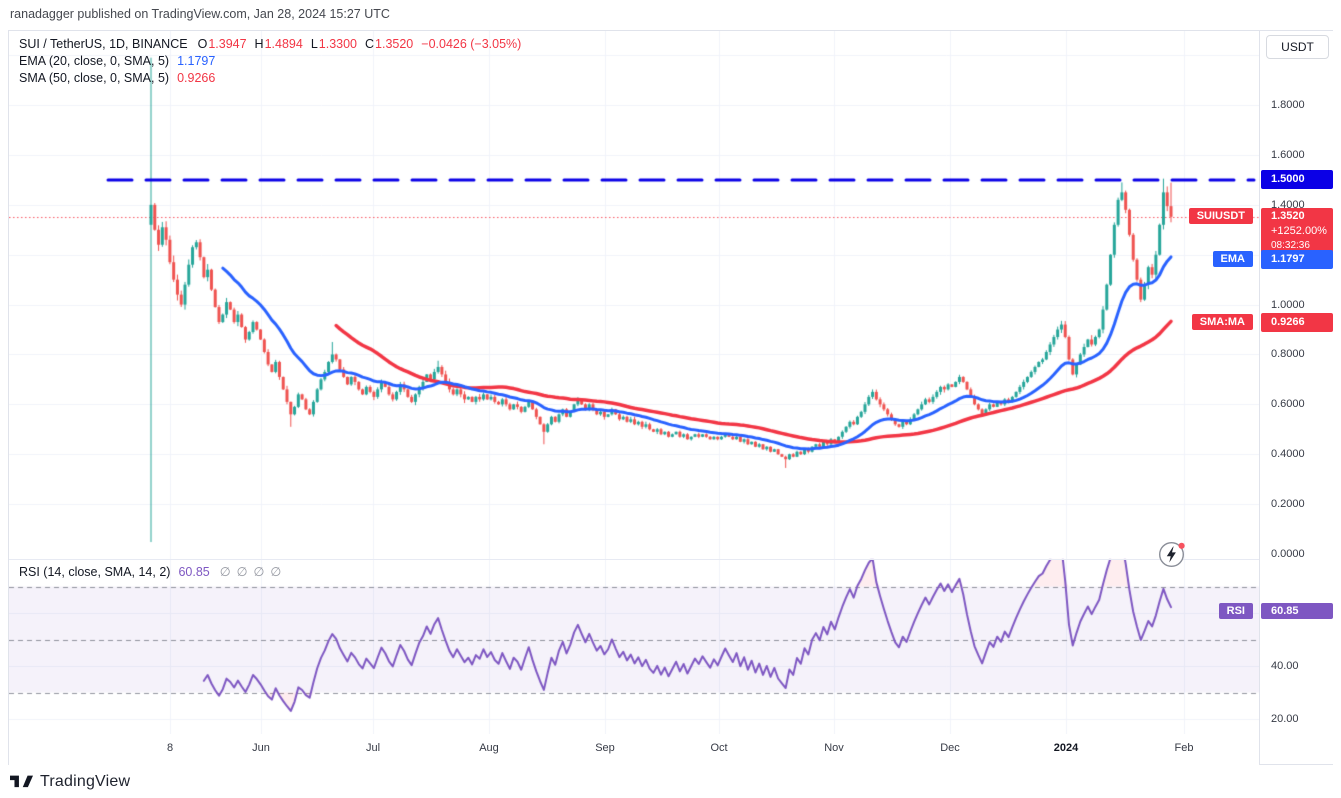 This screenshot has width=1341, height=798. What do you see at coordinates (227, 44) in the screenshot?
I see `legend-item: 1.3947` at bounding box center [227, 44].